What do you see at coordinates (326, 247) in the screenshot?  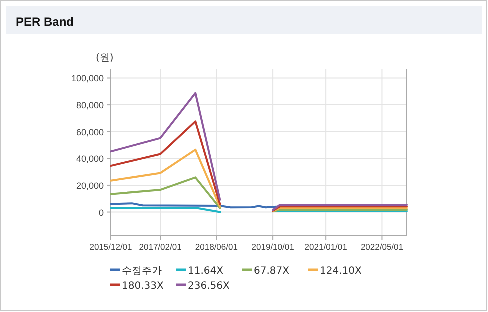 I see `x-tick-label: 2021/01/01` at bounding box center [326, 247].